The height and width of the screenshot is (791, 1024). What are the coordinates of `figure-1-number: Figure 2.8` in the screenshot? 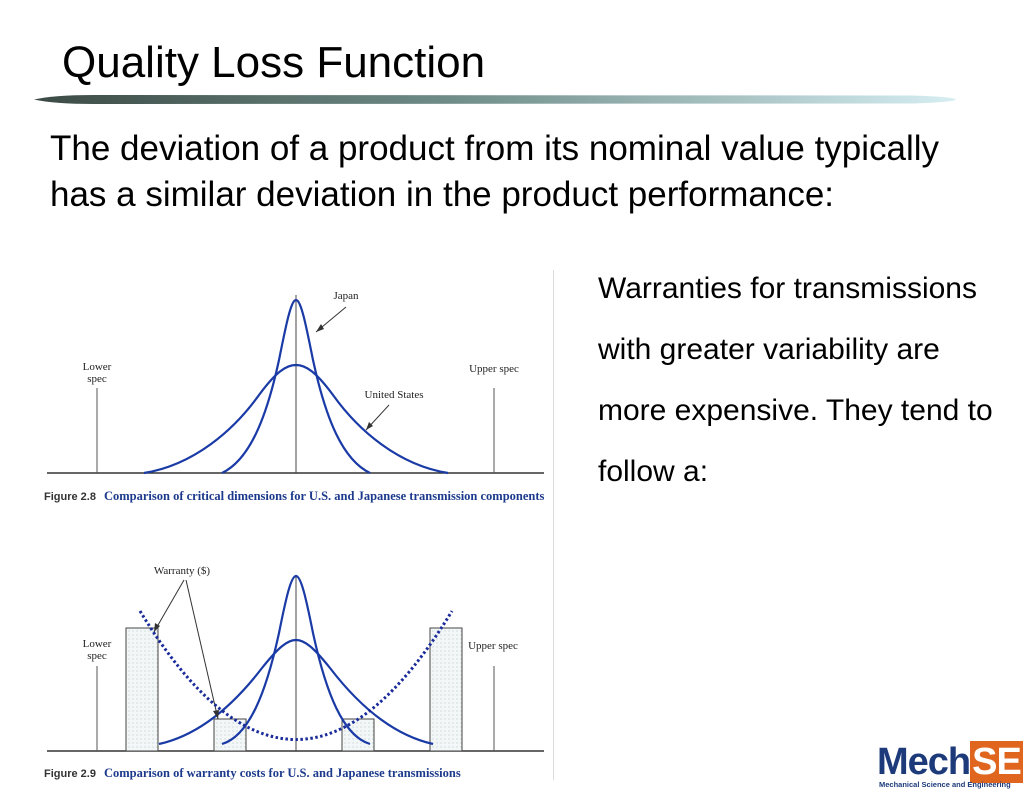 It's located at (70, 497).